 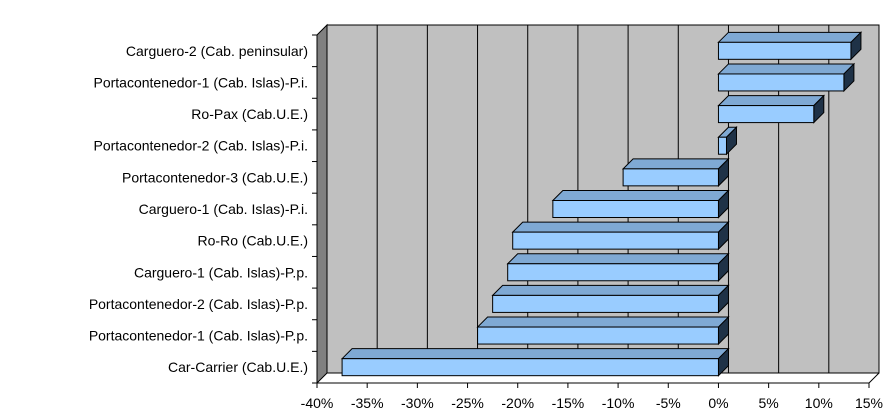 What do you see at coordinates (221, 272) in the screenshot?
I see `y-category-label: Carguero-1 (Cab. Islas)-P.p.` at bounding box center [221, 272].